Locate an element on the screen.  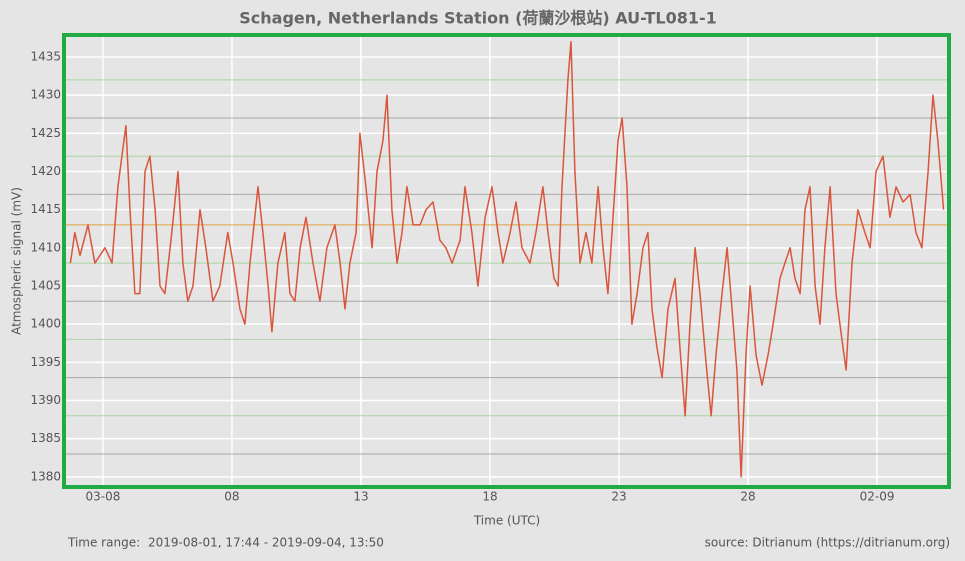
y-tick-label: 1385 is located at coordinates (45, 438).